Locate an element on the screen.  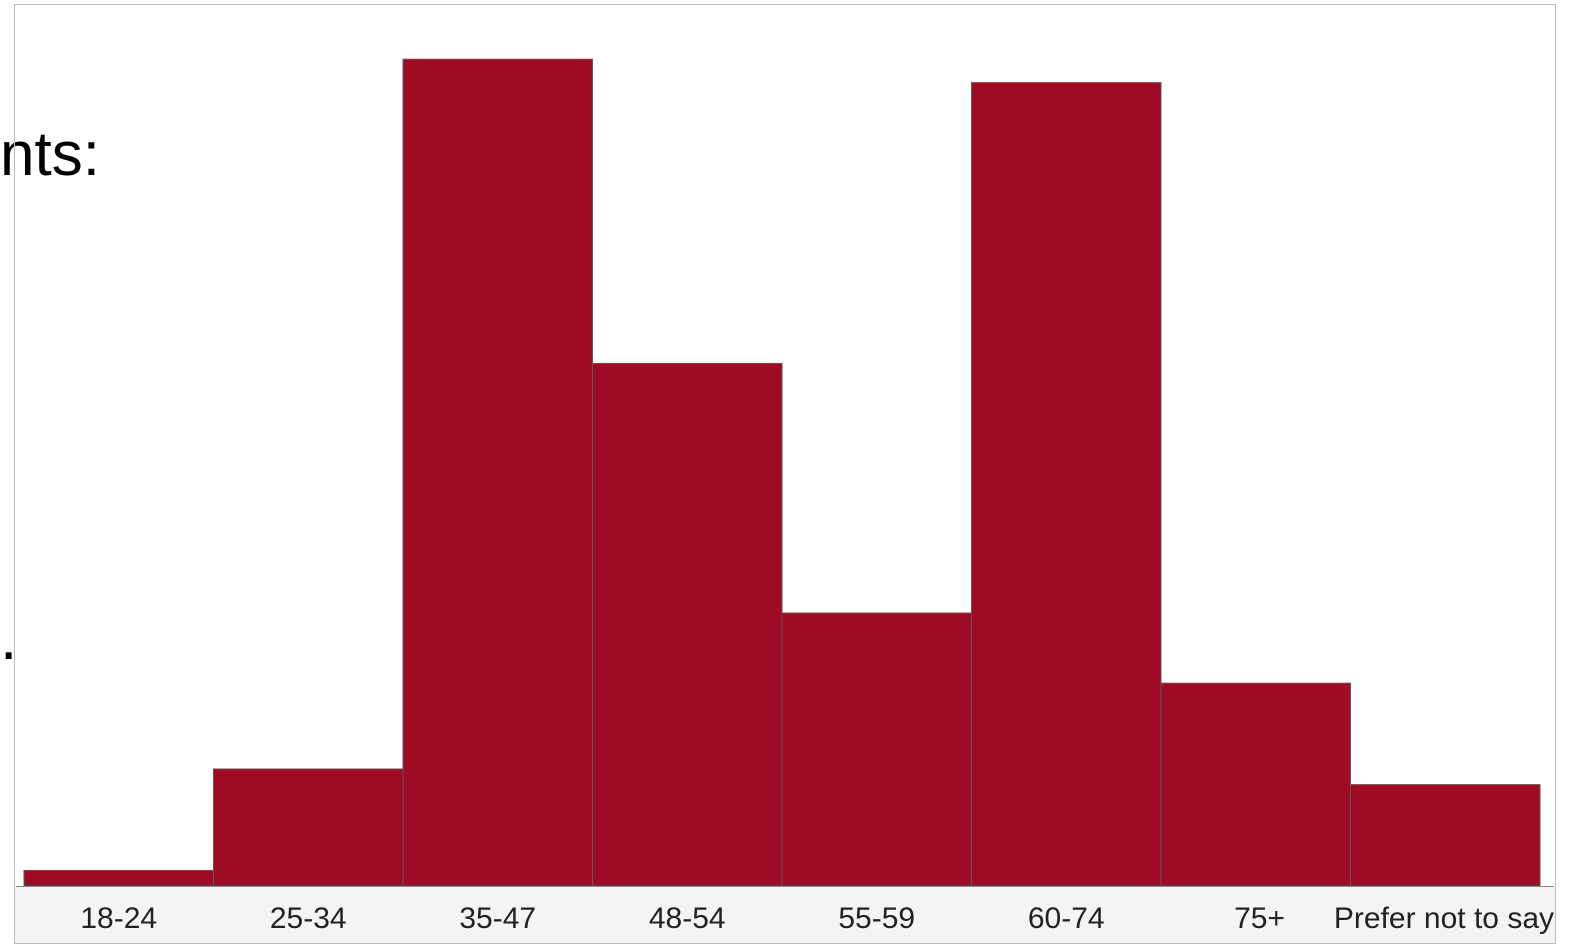
x-tick-label: 35-47 is located at coordinates (497, 918).